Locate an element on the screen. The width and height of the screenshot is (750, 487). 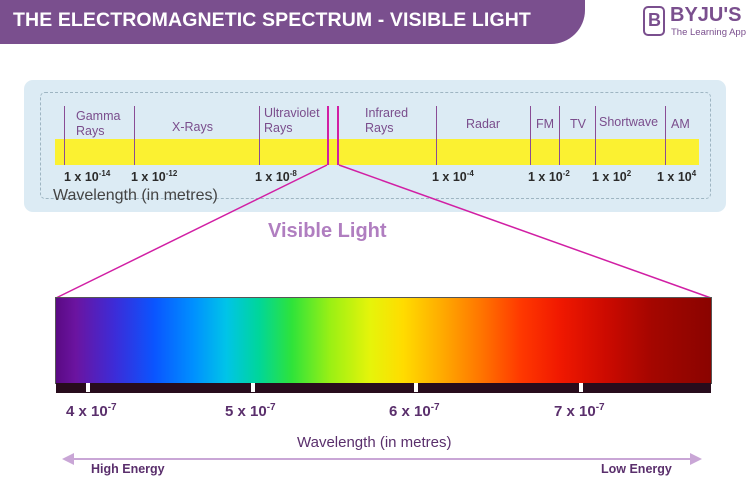
visible-tick-label: 5 x 10⁻⁷ is located at coordinates (250, 411).